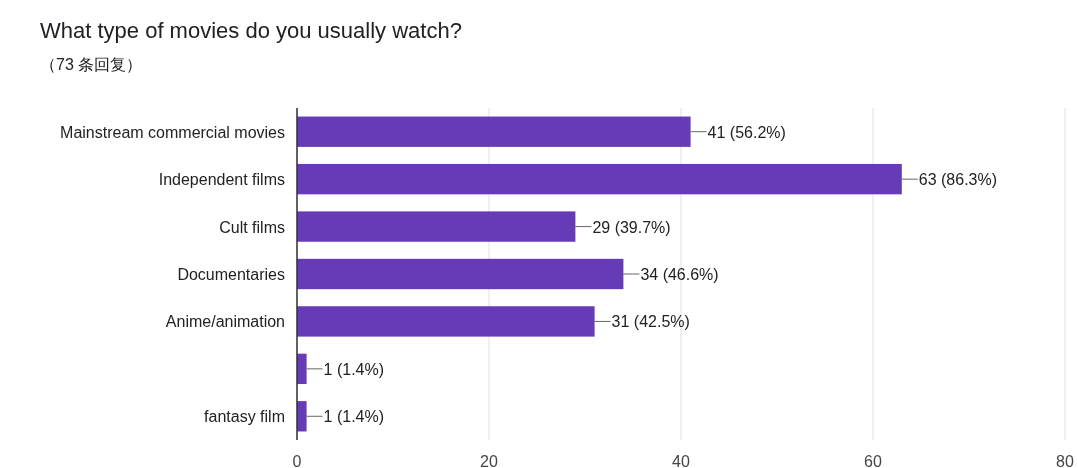 The width and height of the screenshot is (1078, 468). I want to click on data-label: 41 (56.2%), so click(746, 132).